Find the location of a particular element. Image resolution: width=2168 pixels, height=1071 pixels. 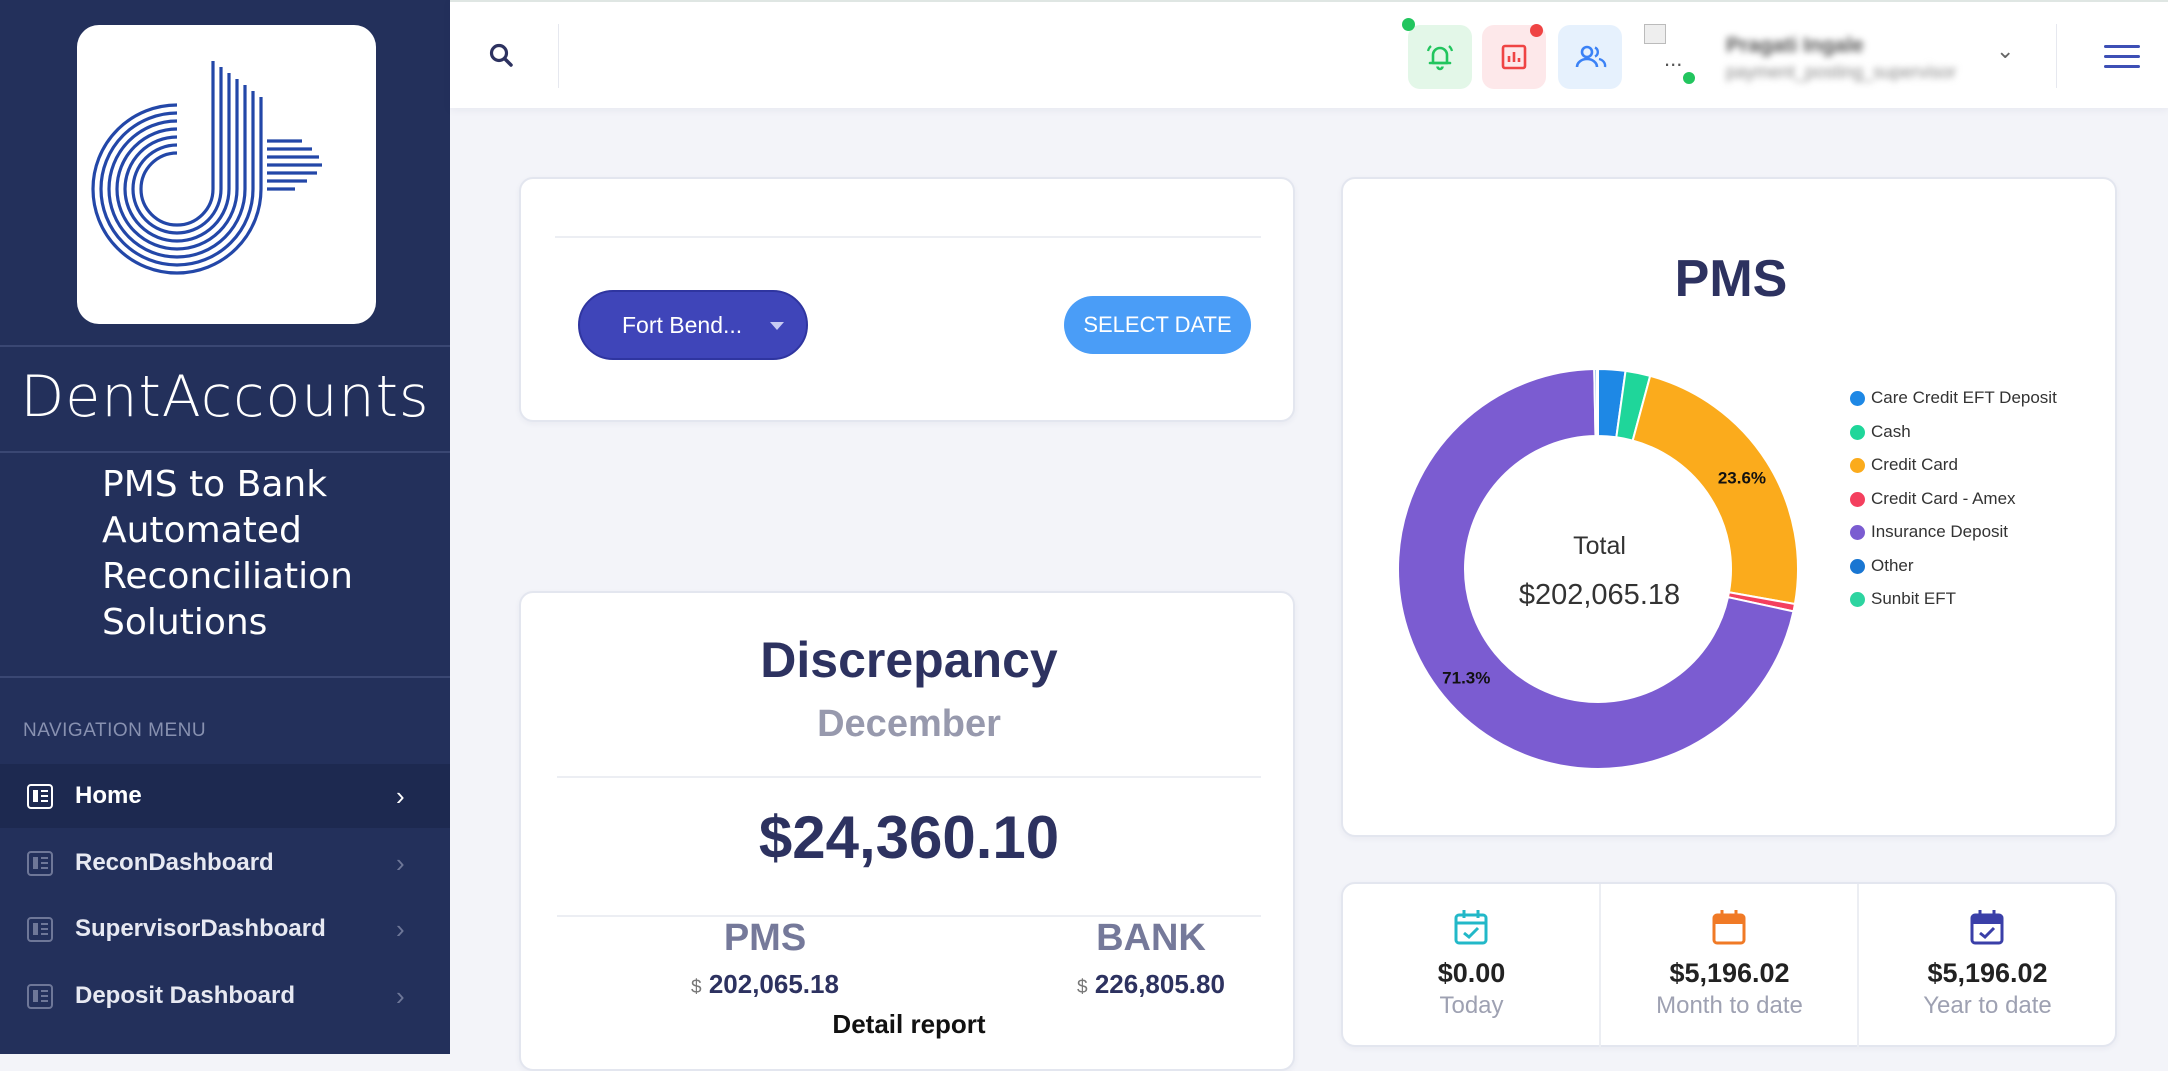

report-icon is located at coordinates (1514, 57).